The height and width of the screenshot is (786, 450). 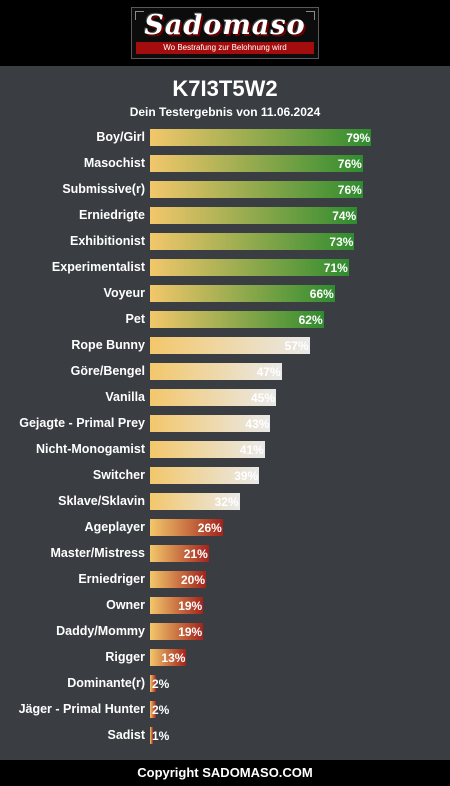 I want to click on bar-value-label: 45%, so click(x=263, y=398).